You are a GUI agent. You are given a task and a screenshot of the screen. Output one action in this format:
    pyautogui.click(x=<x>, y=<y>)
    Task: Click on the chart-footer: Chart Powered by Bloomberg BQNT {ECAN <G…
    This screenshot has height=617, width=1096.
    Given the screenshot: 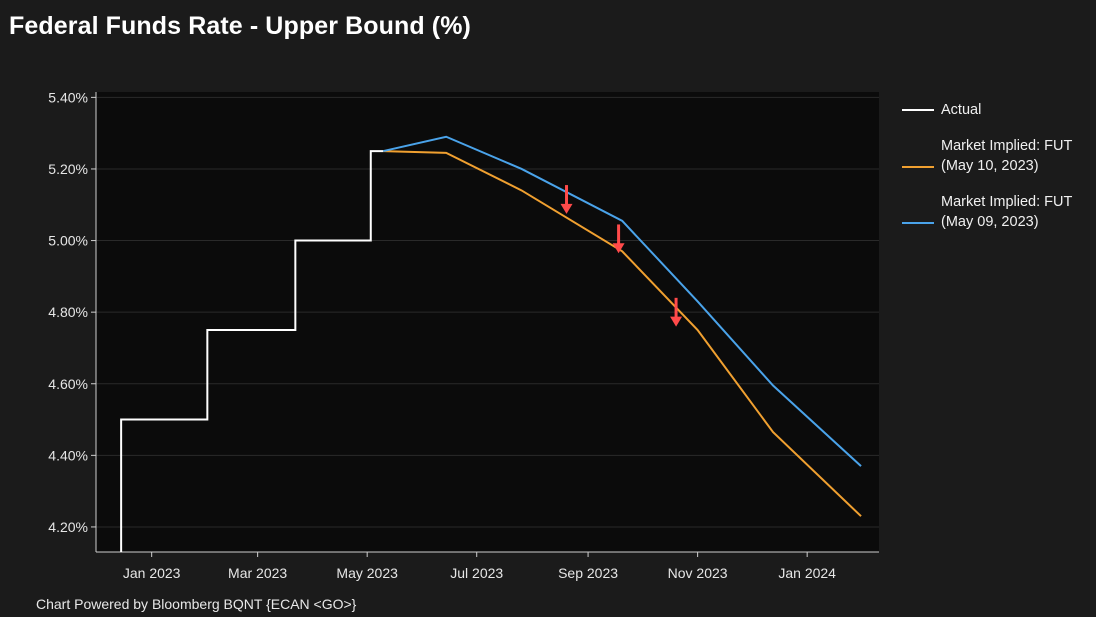 What is the action you would take?
    pyautogui.click(x=196, y=604)
    